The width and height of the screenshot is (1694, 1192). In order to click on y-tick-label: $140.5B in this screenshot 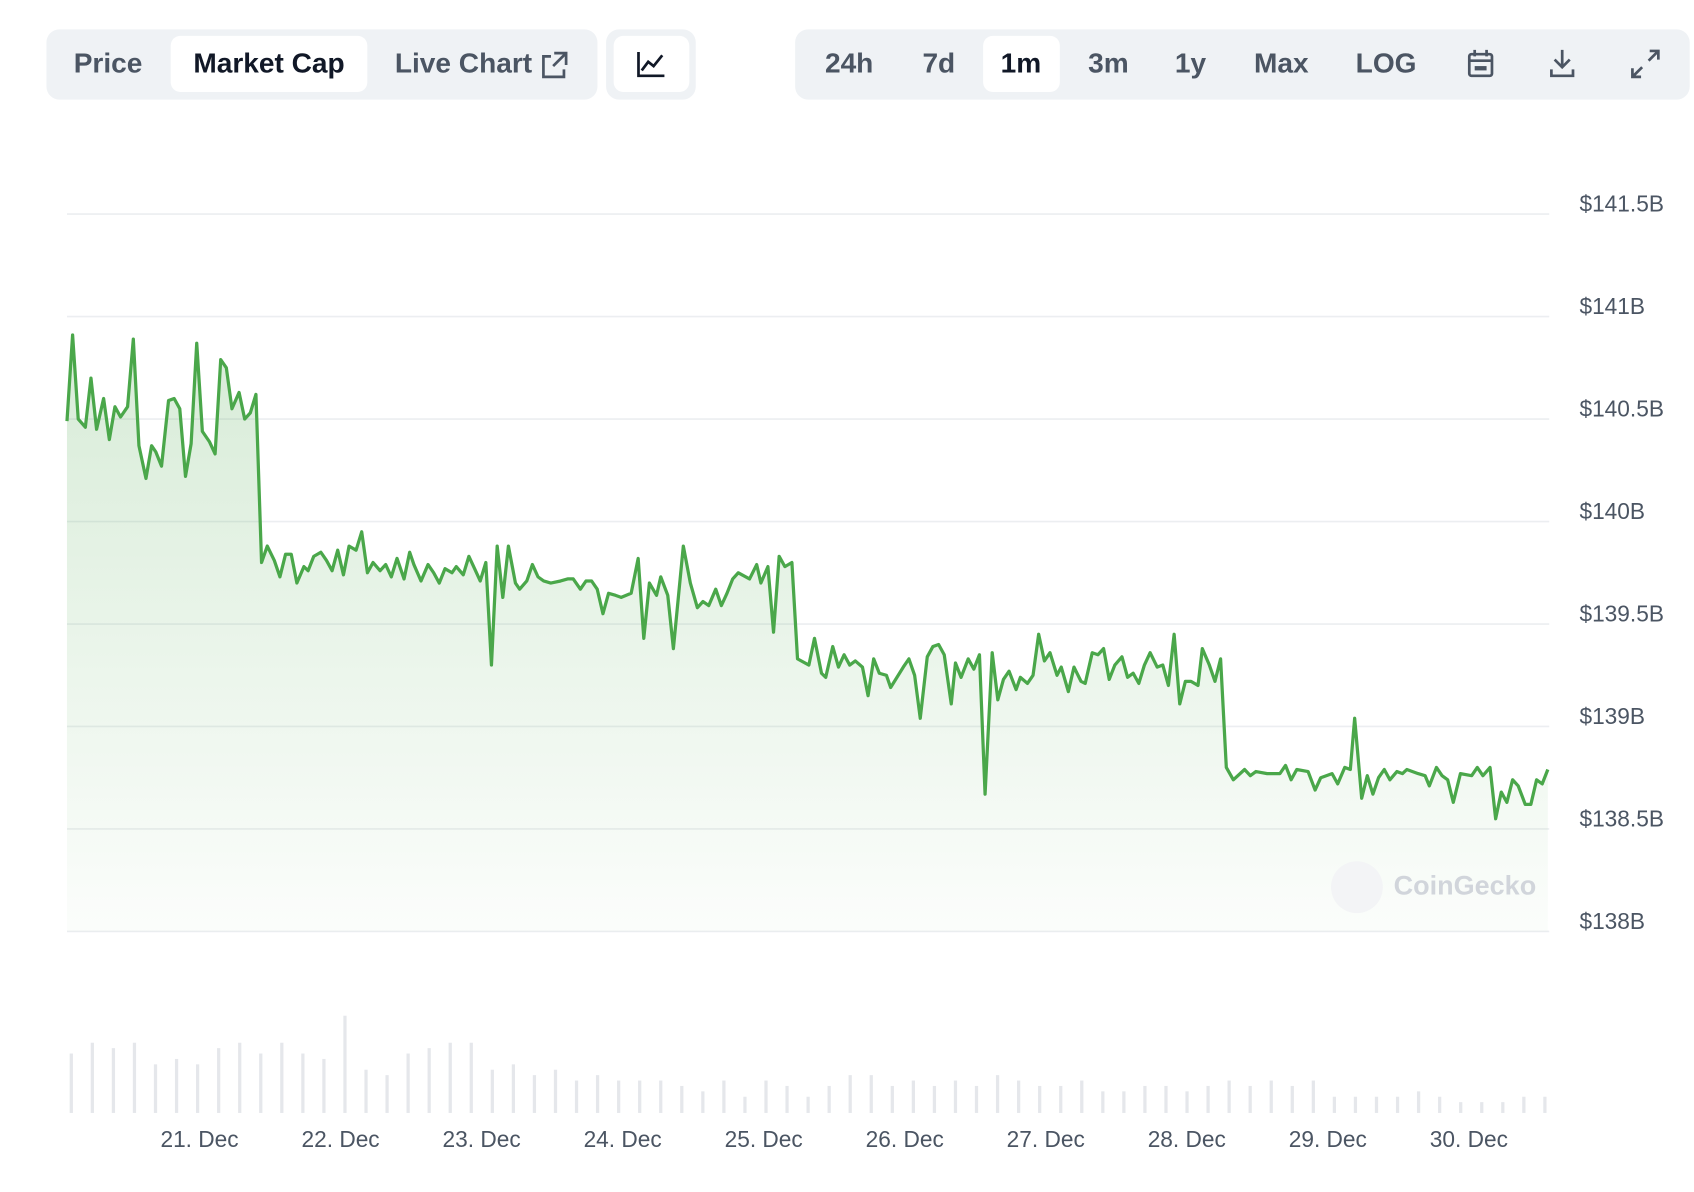, I will do `click(1621, 408)`.